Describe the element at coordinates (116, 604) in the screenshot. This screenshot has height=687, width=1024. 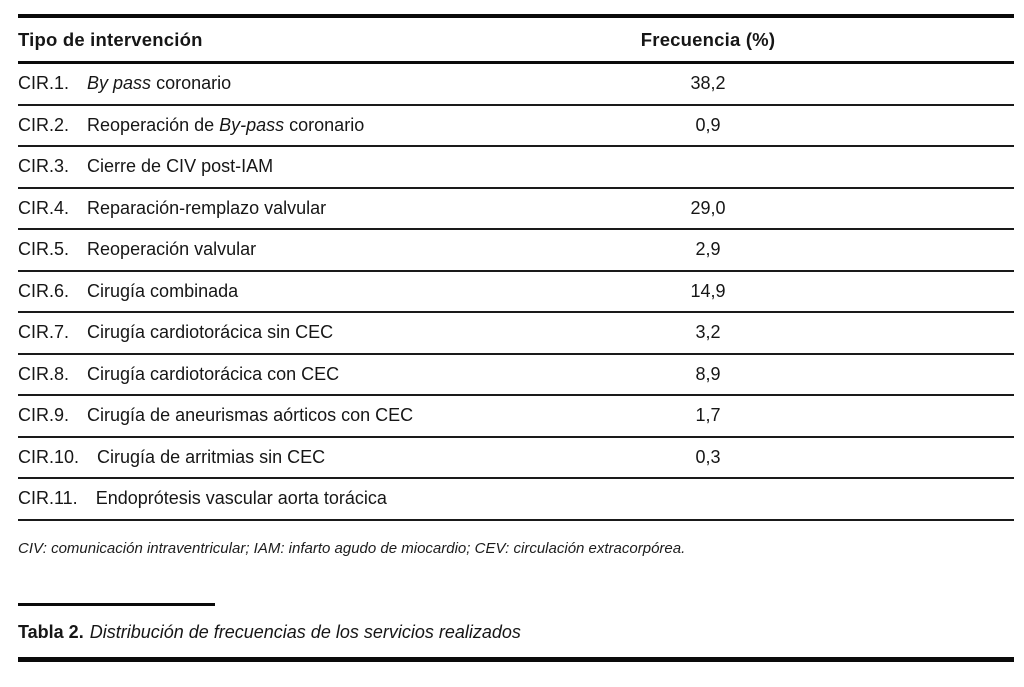
I see `caption-rule` at that location.